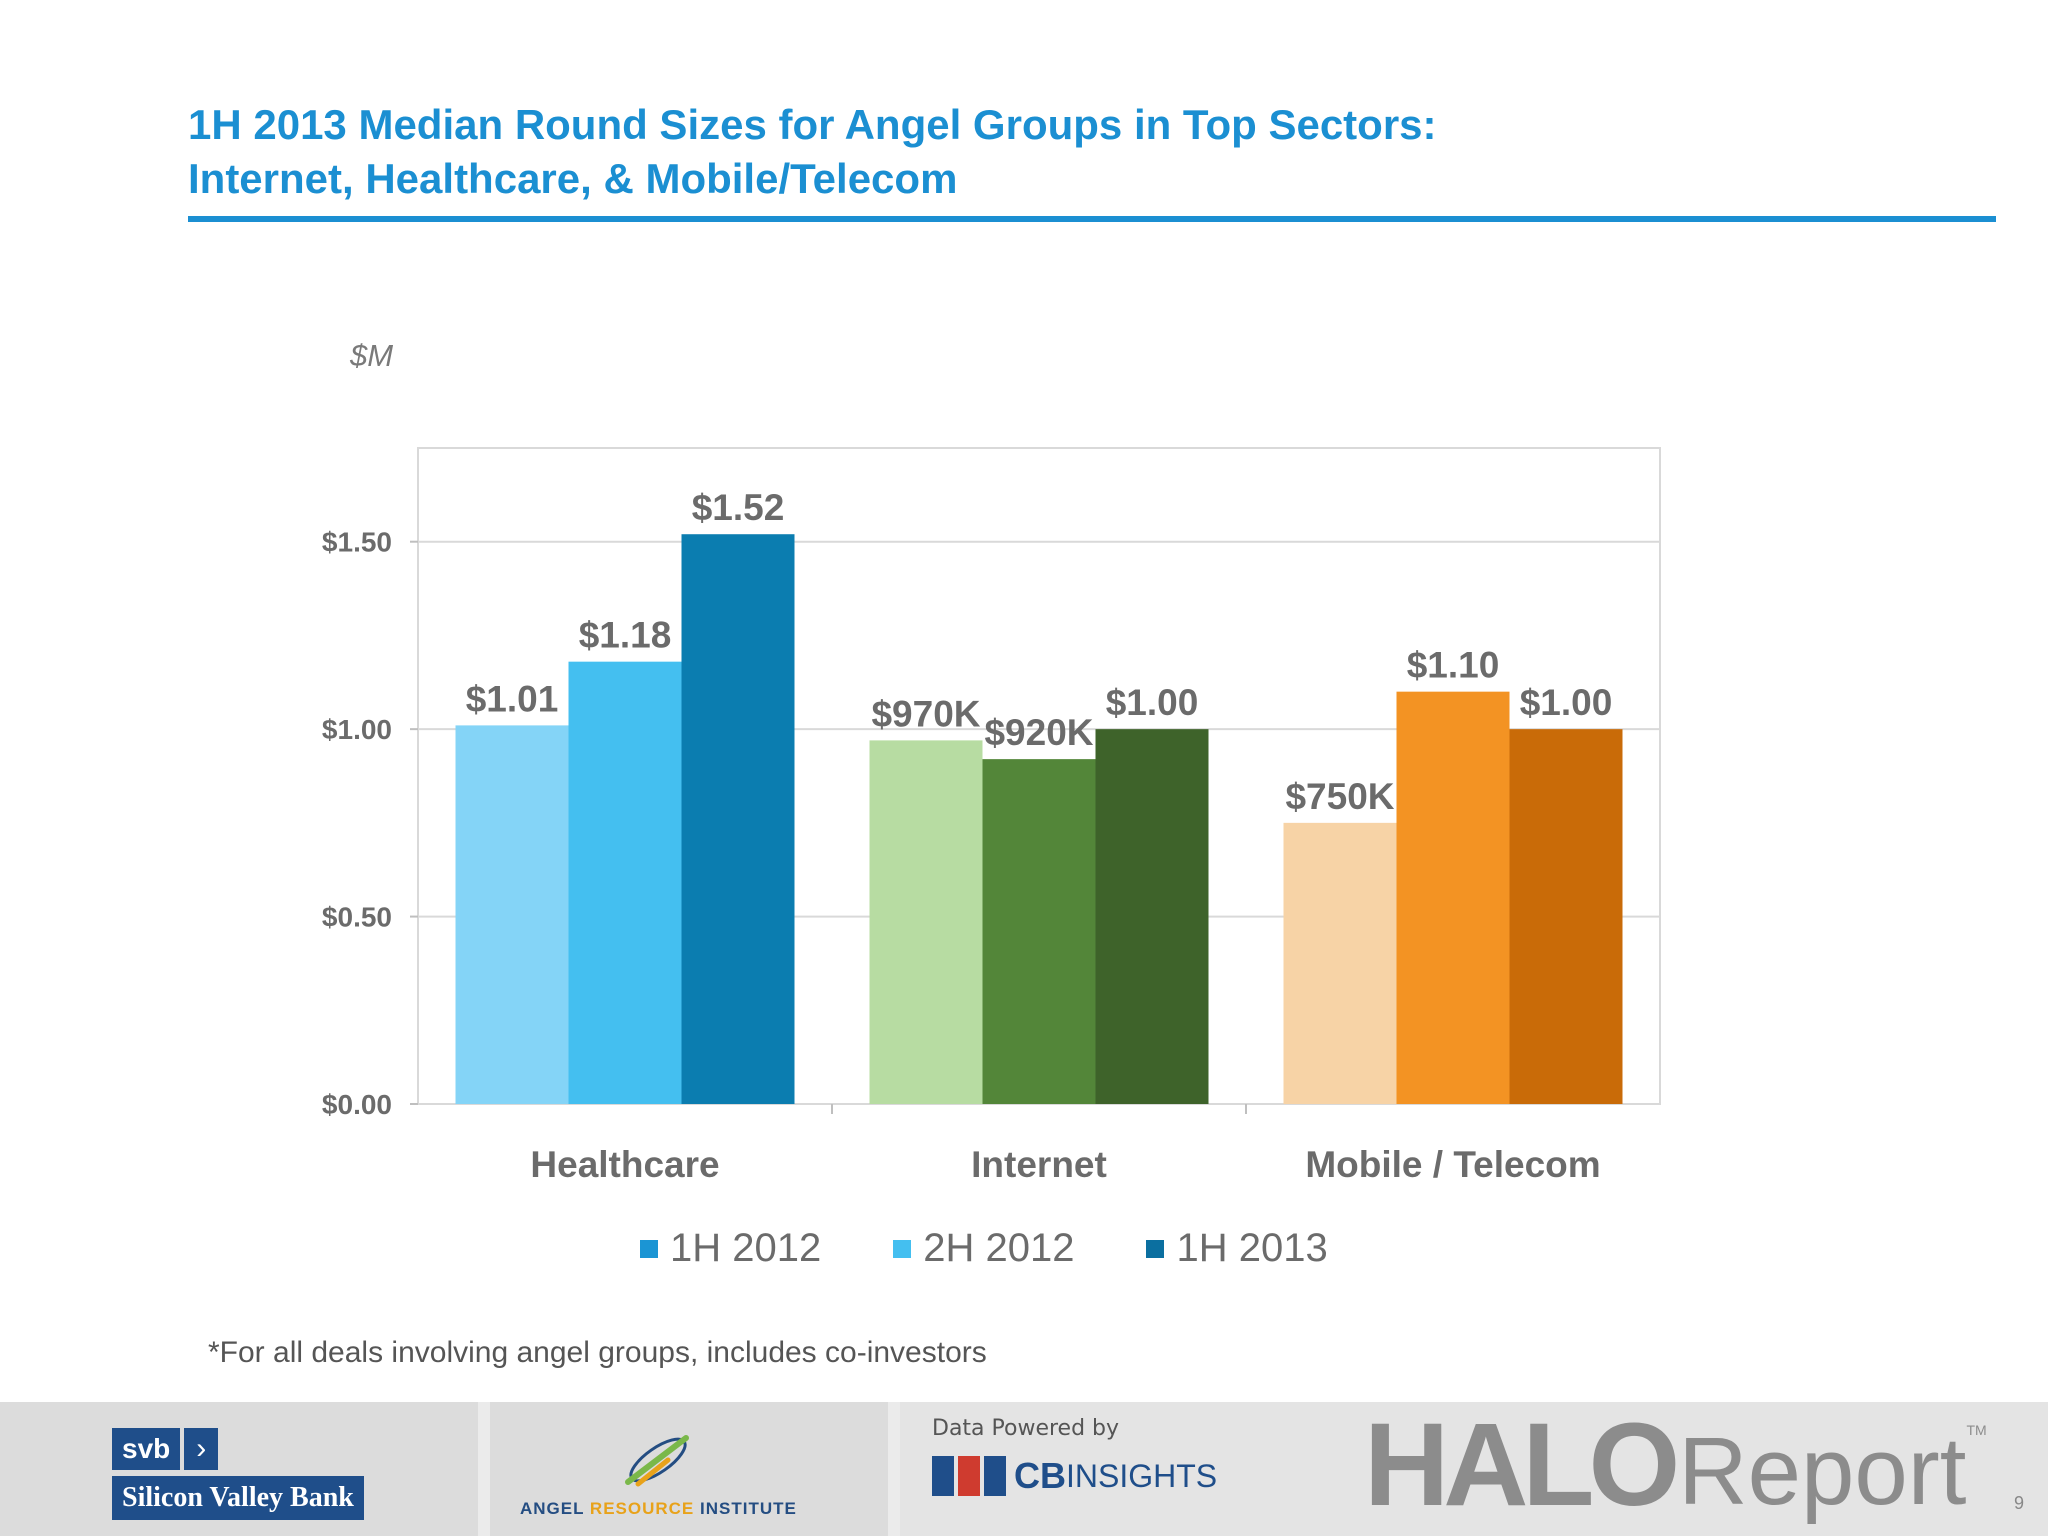 This screenshot has height=1536, width=2048. I want to click on ari-text-1: ANGEL, so click(555, 1508).